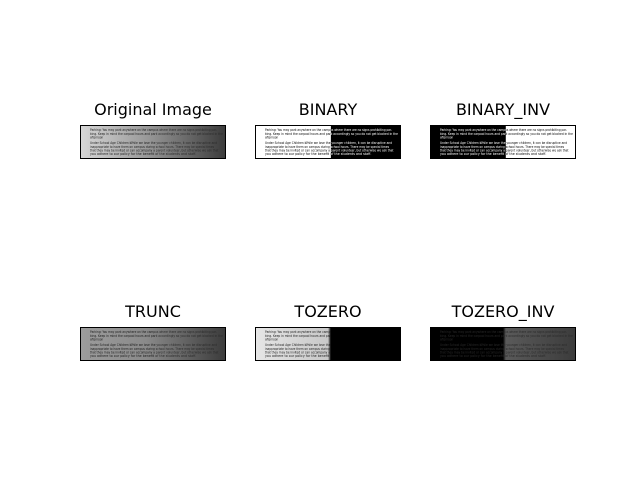 The image size is (640, 480). What do you see at coordinates (153, 311) in the screenshot?
I see `panel-title-trunc: TRUNC` at bounding box center [153, 311].